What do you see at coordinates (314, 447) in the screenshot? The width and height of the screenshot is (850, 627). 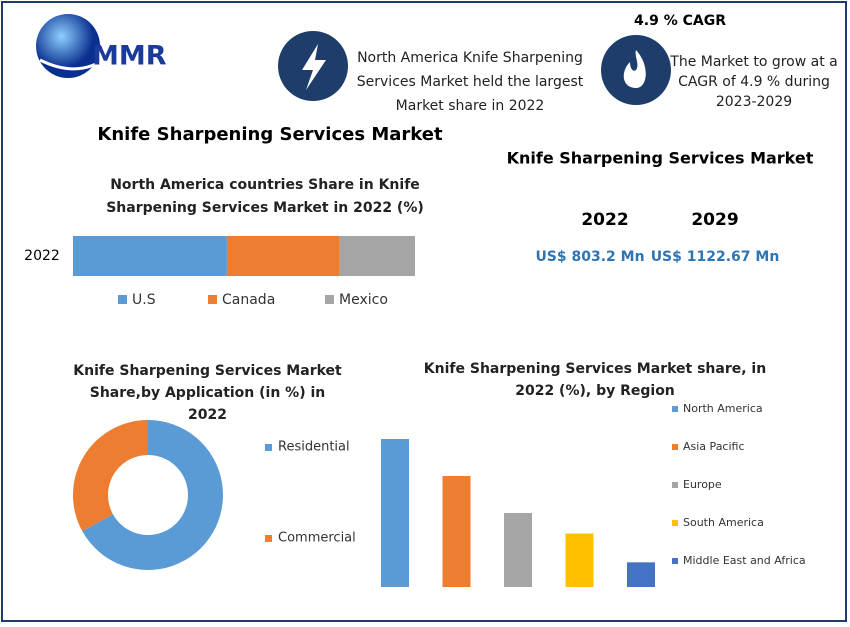 I see `legend-label: Residential` at bounding box center [314, 447].